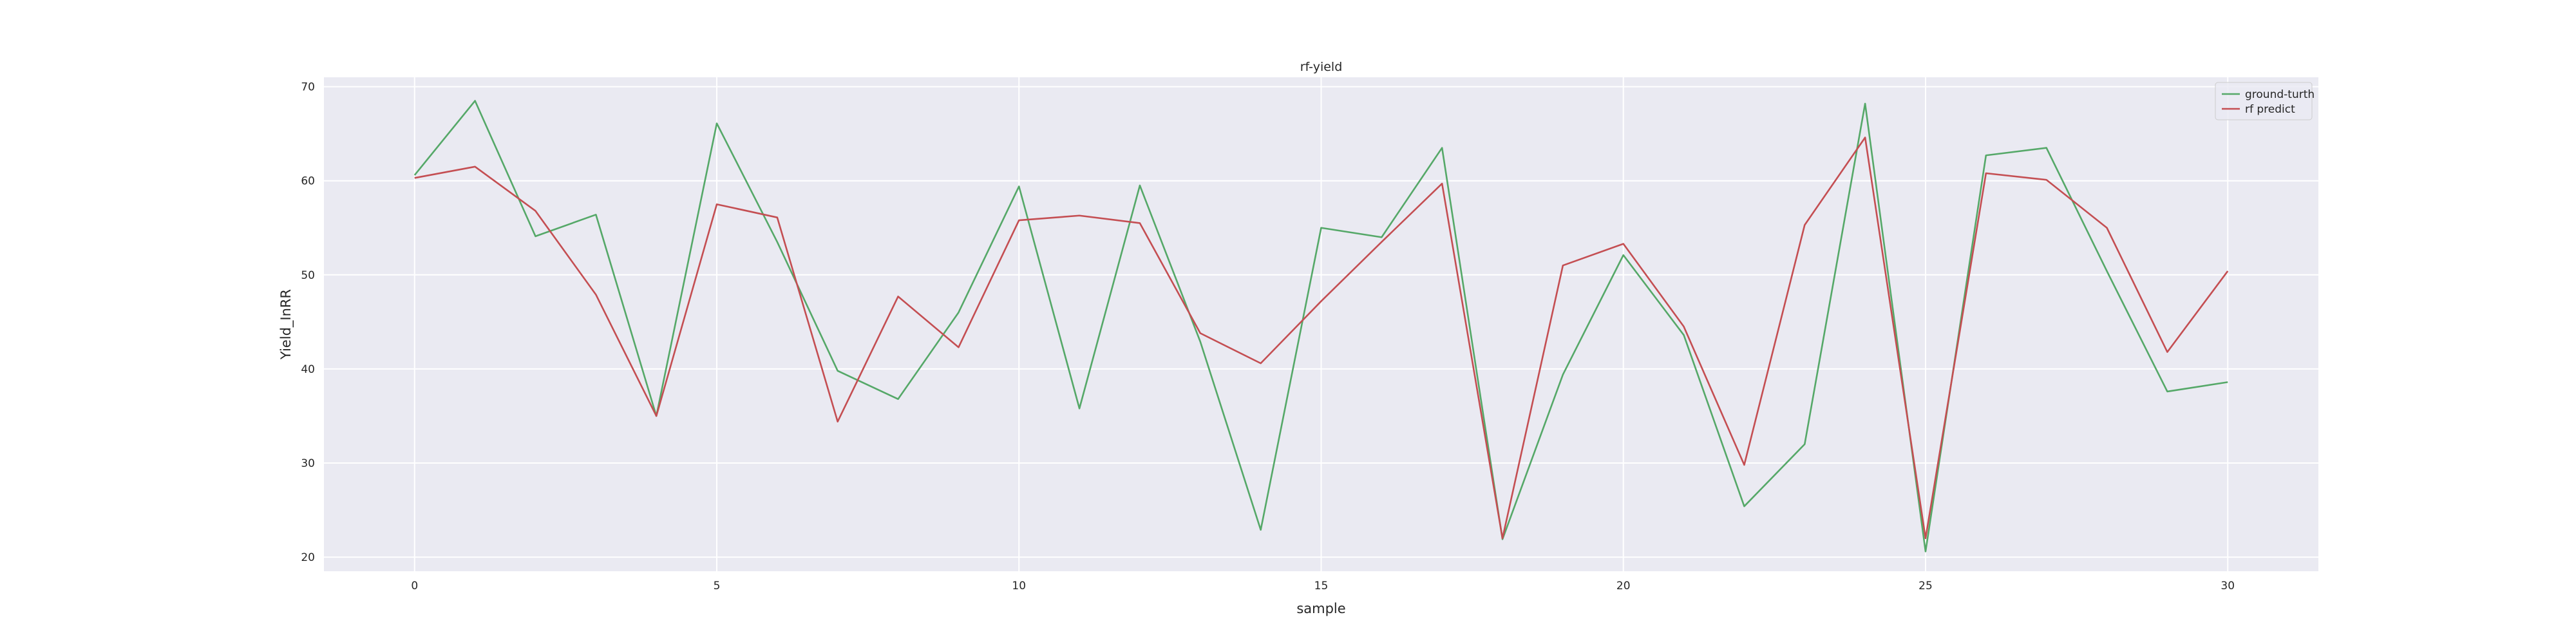 This screenshot has width=2576, height=644. Describe the element at coordinates (717, 586) in the screenshot. I see `x-tick-label: 5` at that location.